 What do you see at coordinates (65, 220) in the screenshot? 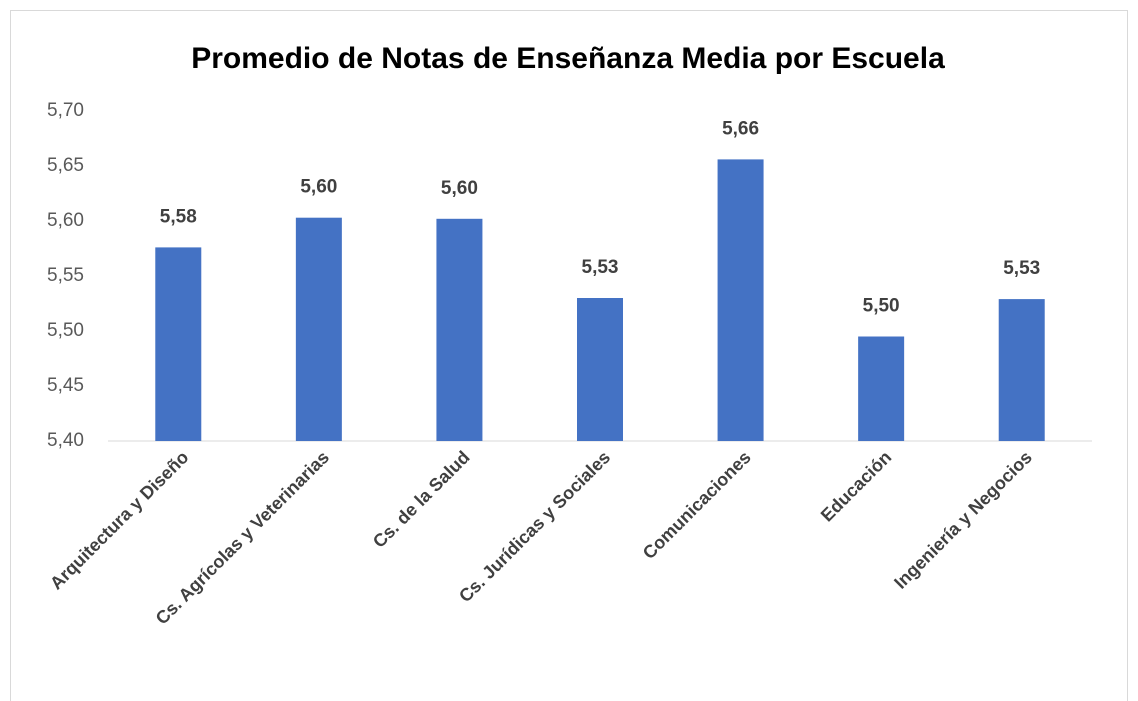
I see `y-tick-label: 5,60` at bounding box center [65, 220].